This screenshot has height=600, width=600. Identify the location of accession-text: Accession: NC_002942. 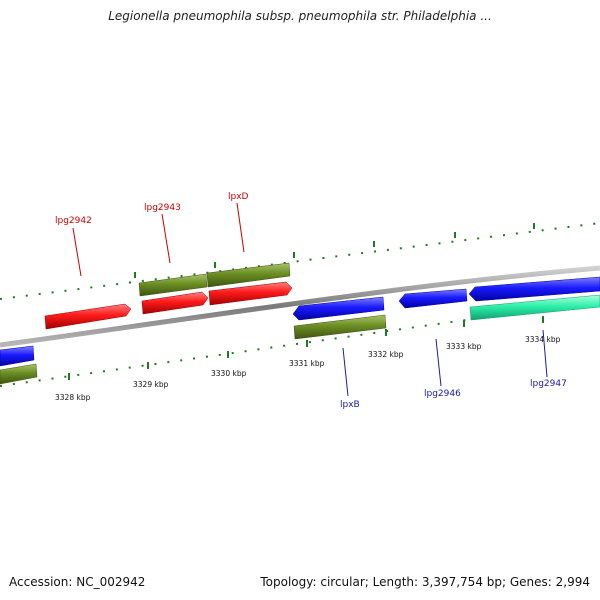
(77, 582).